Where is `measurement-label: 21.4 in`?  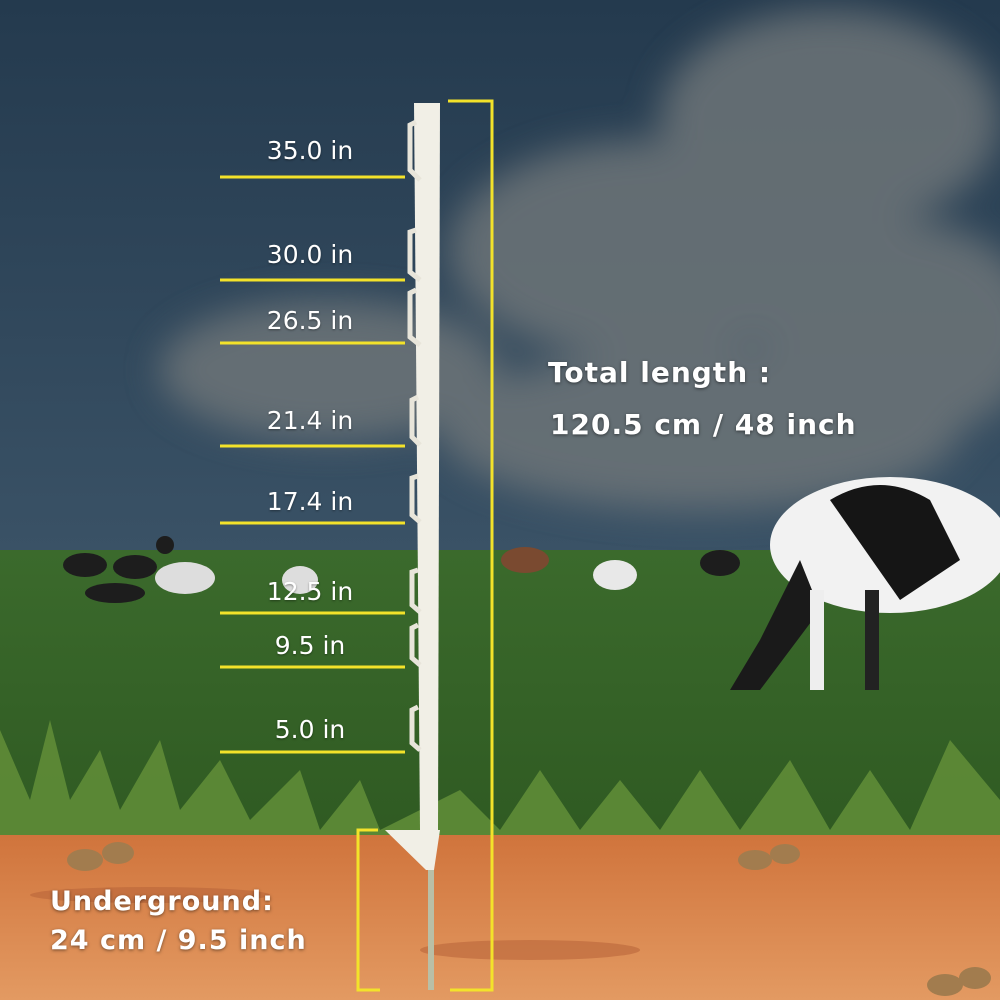
measurement-label: 21.4 in is located at coordinates (310, 420).